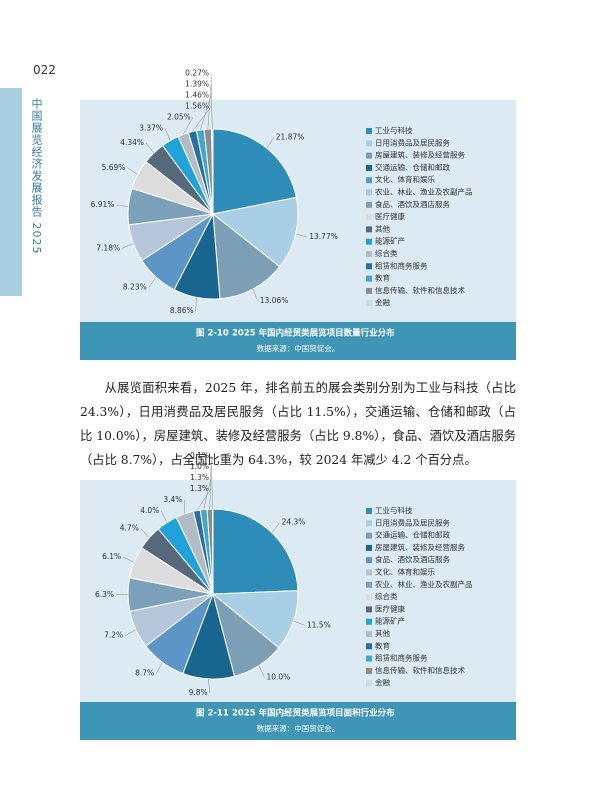 Image resolution: width=595 pixels, height=807 pixels. Describe the element at coordinates (111, 556) in the screenshot. I see `value-label: 6.1%` at that location.